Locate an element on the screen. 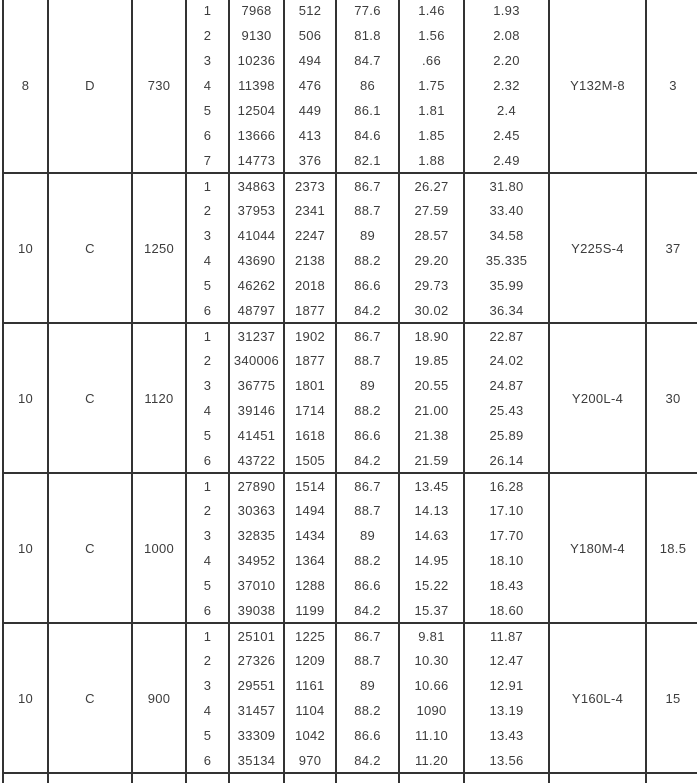  table-row: 4 43690 2138 88.2 29.20 35.335 is located at coordinates (350, 260).